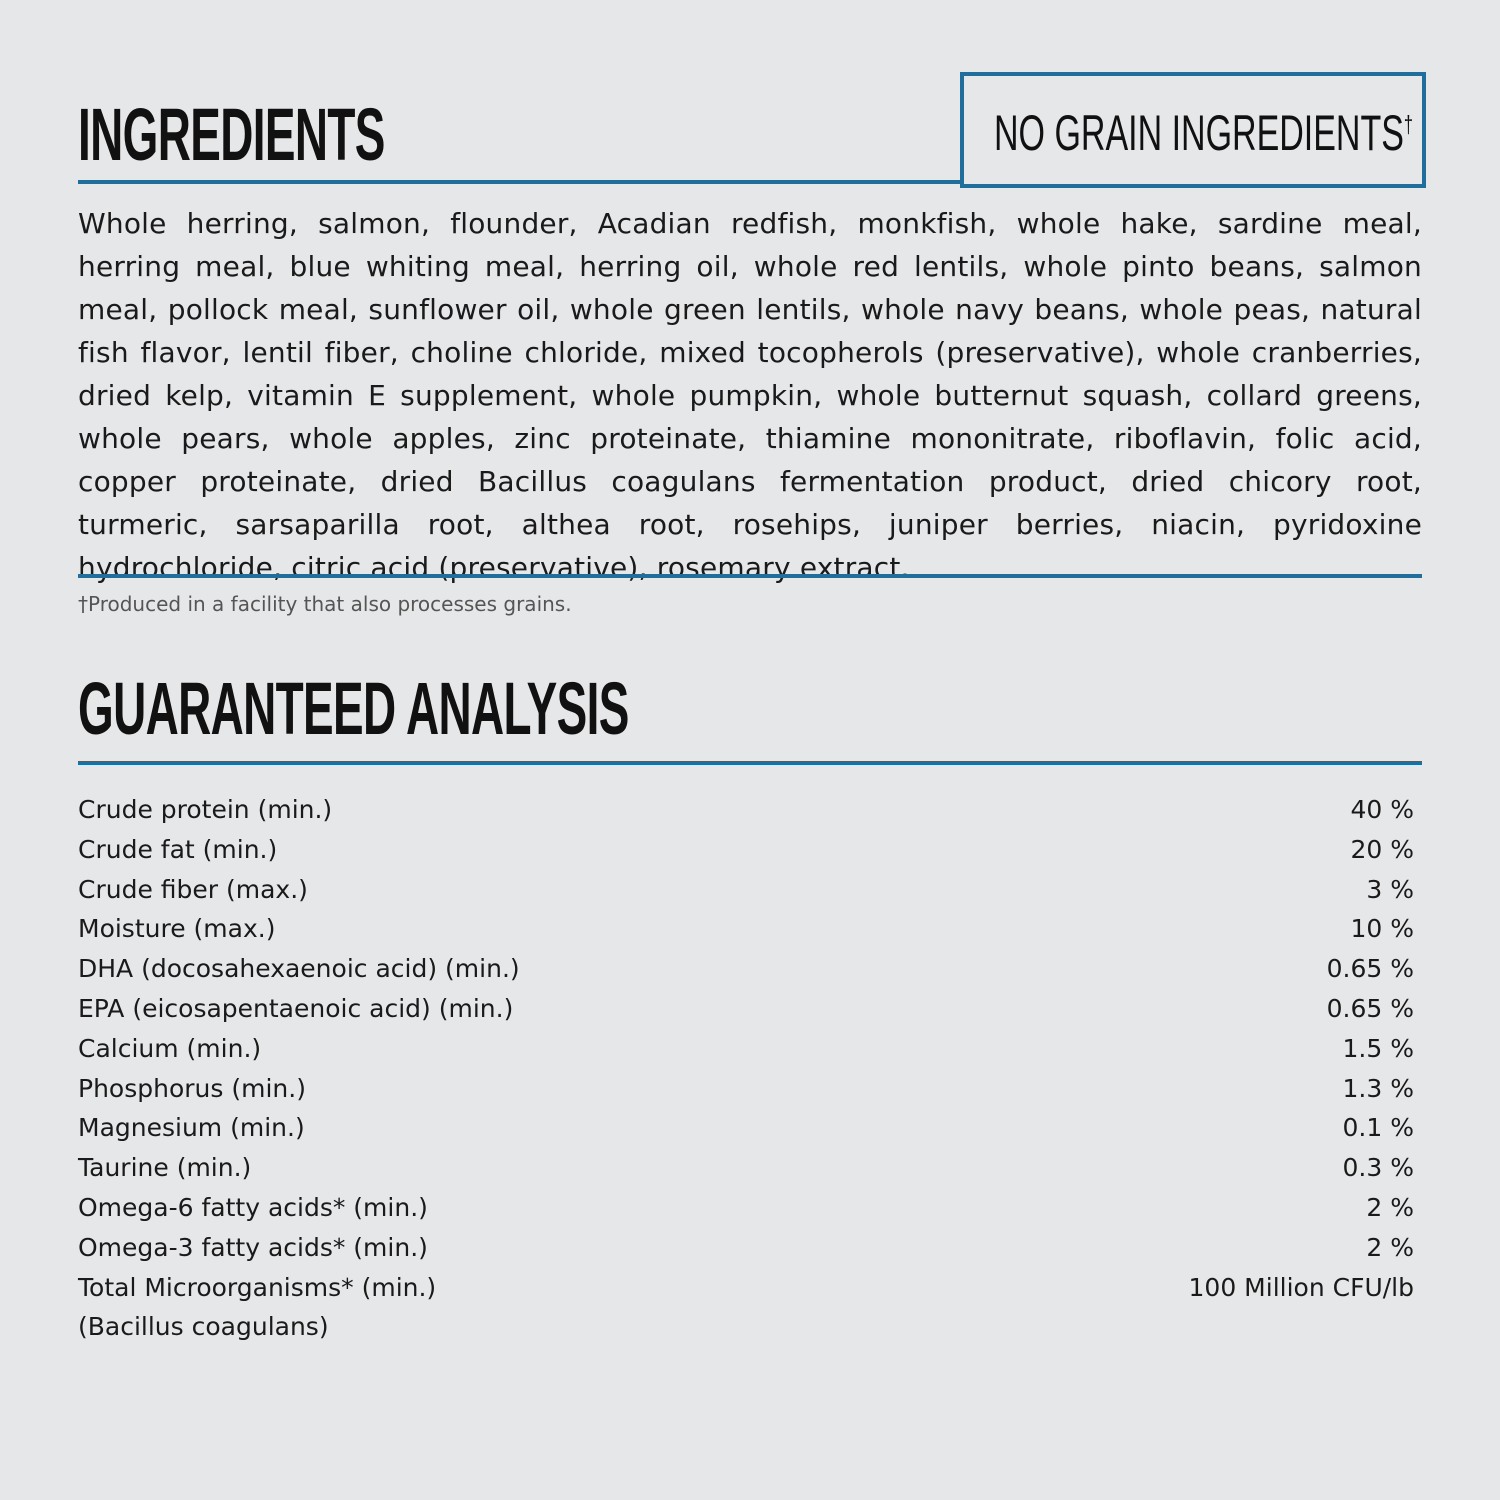 Image resolution: width=1500 pixels, height=1500 pixels. Describe the element at coordinates (1390, 889) in the screenshot. I see `nutrient-value: 3 %` at that location.